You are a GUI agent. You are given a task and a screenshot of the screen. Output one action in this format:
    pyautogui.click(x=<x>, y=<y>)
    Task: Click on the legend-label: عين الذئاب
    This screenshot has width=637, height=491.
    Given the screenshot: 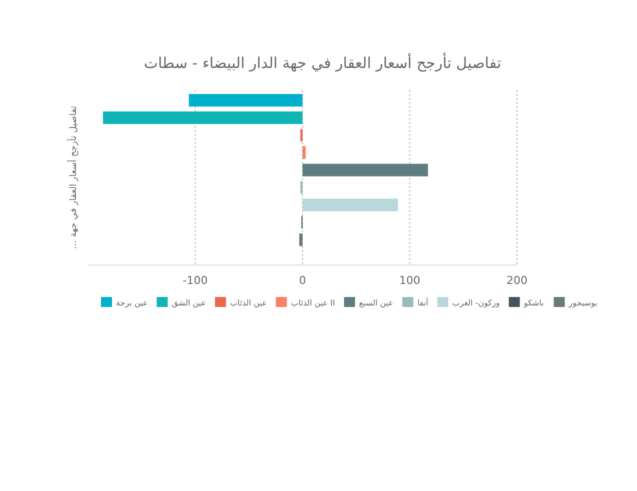 What is the action you would take?
    pyautogui.click(x=248, y=303)
    